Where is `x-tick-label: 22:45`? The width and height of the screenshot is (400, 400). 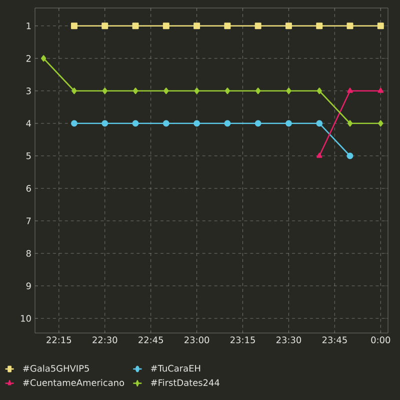 x-tick-label: 22:45 is located at coordinates (150, 340).